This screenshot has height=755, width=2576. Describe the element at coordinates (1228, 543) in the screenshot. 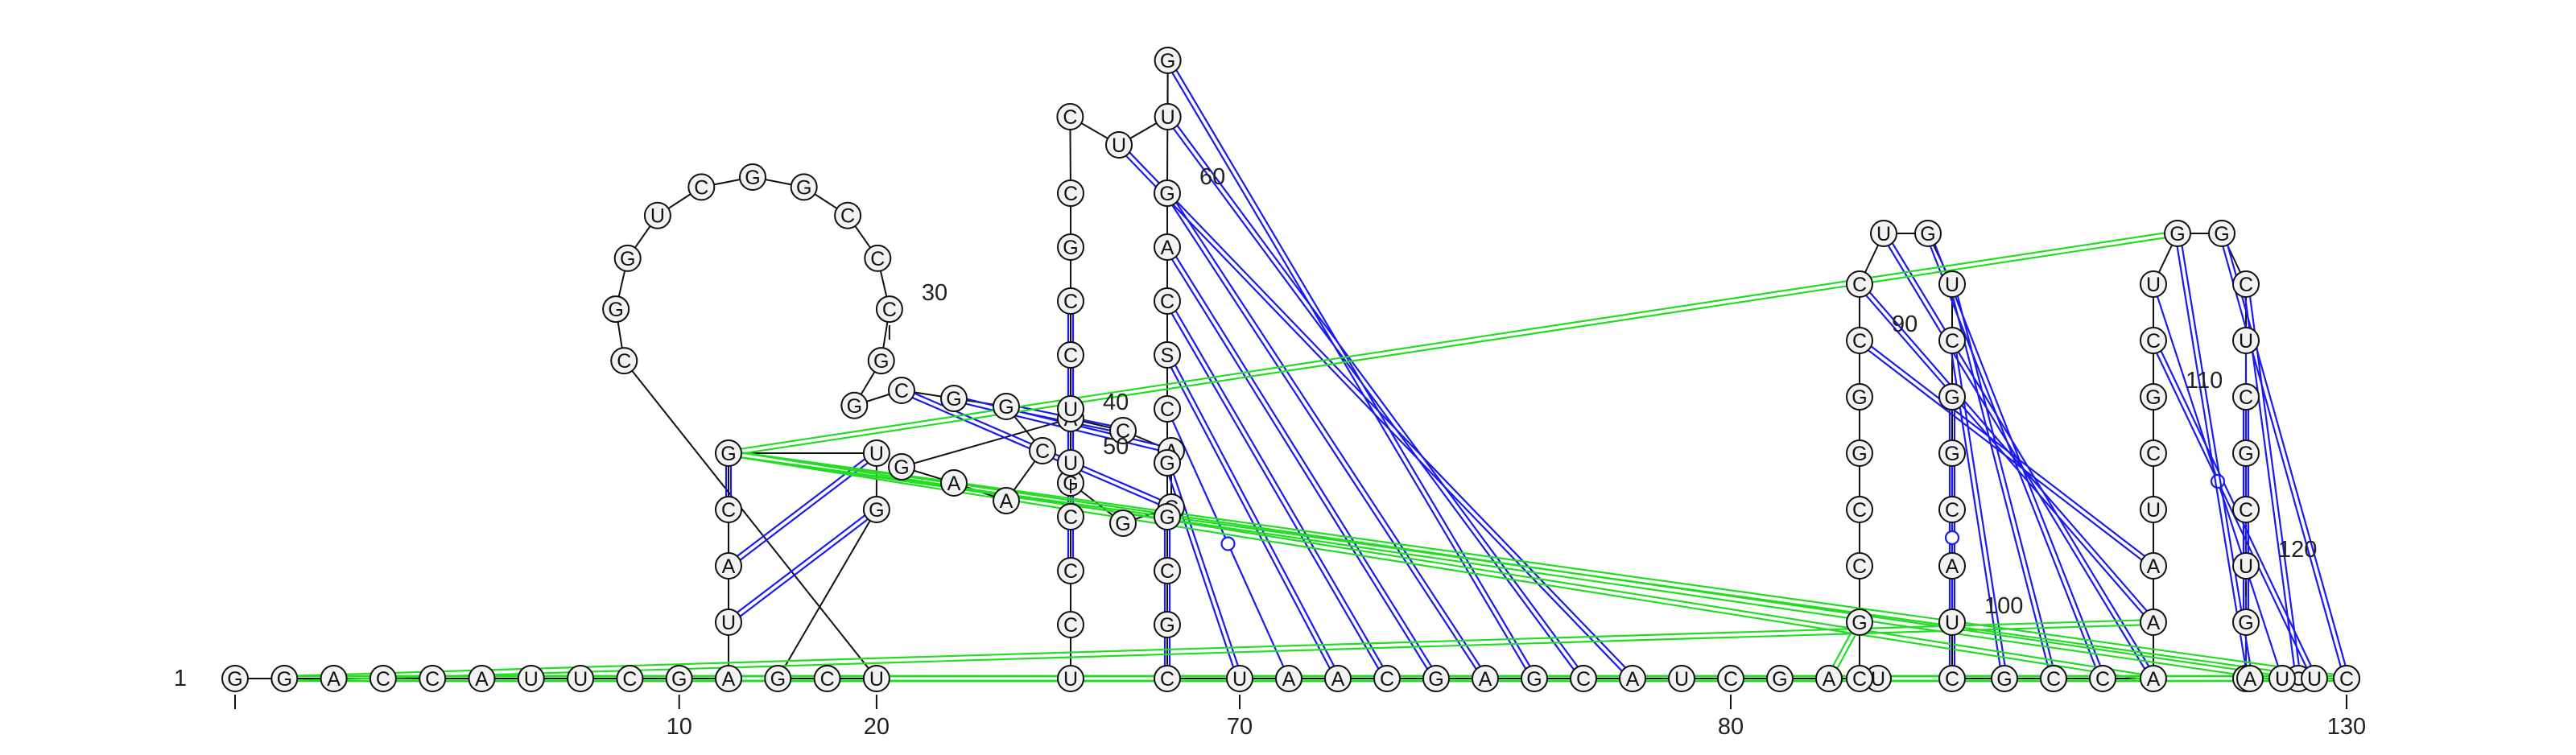

I see `gu-pair-marker` at that location.